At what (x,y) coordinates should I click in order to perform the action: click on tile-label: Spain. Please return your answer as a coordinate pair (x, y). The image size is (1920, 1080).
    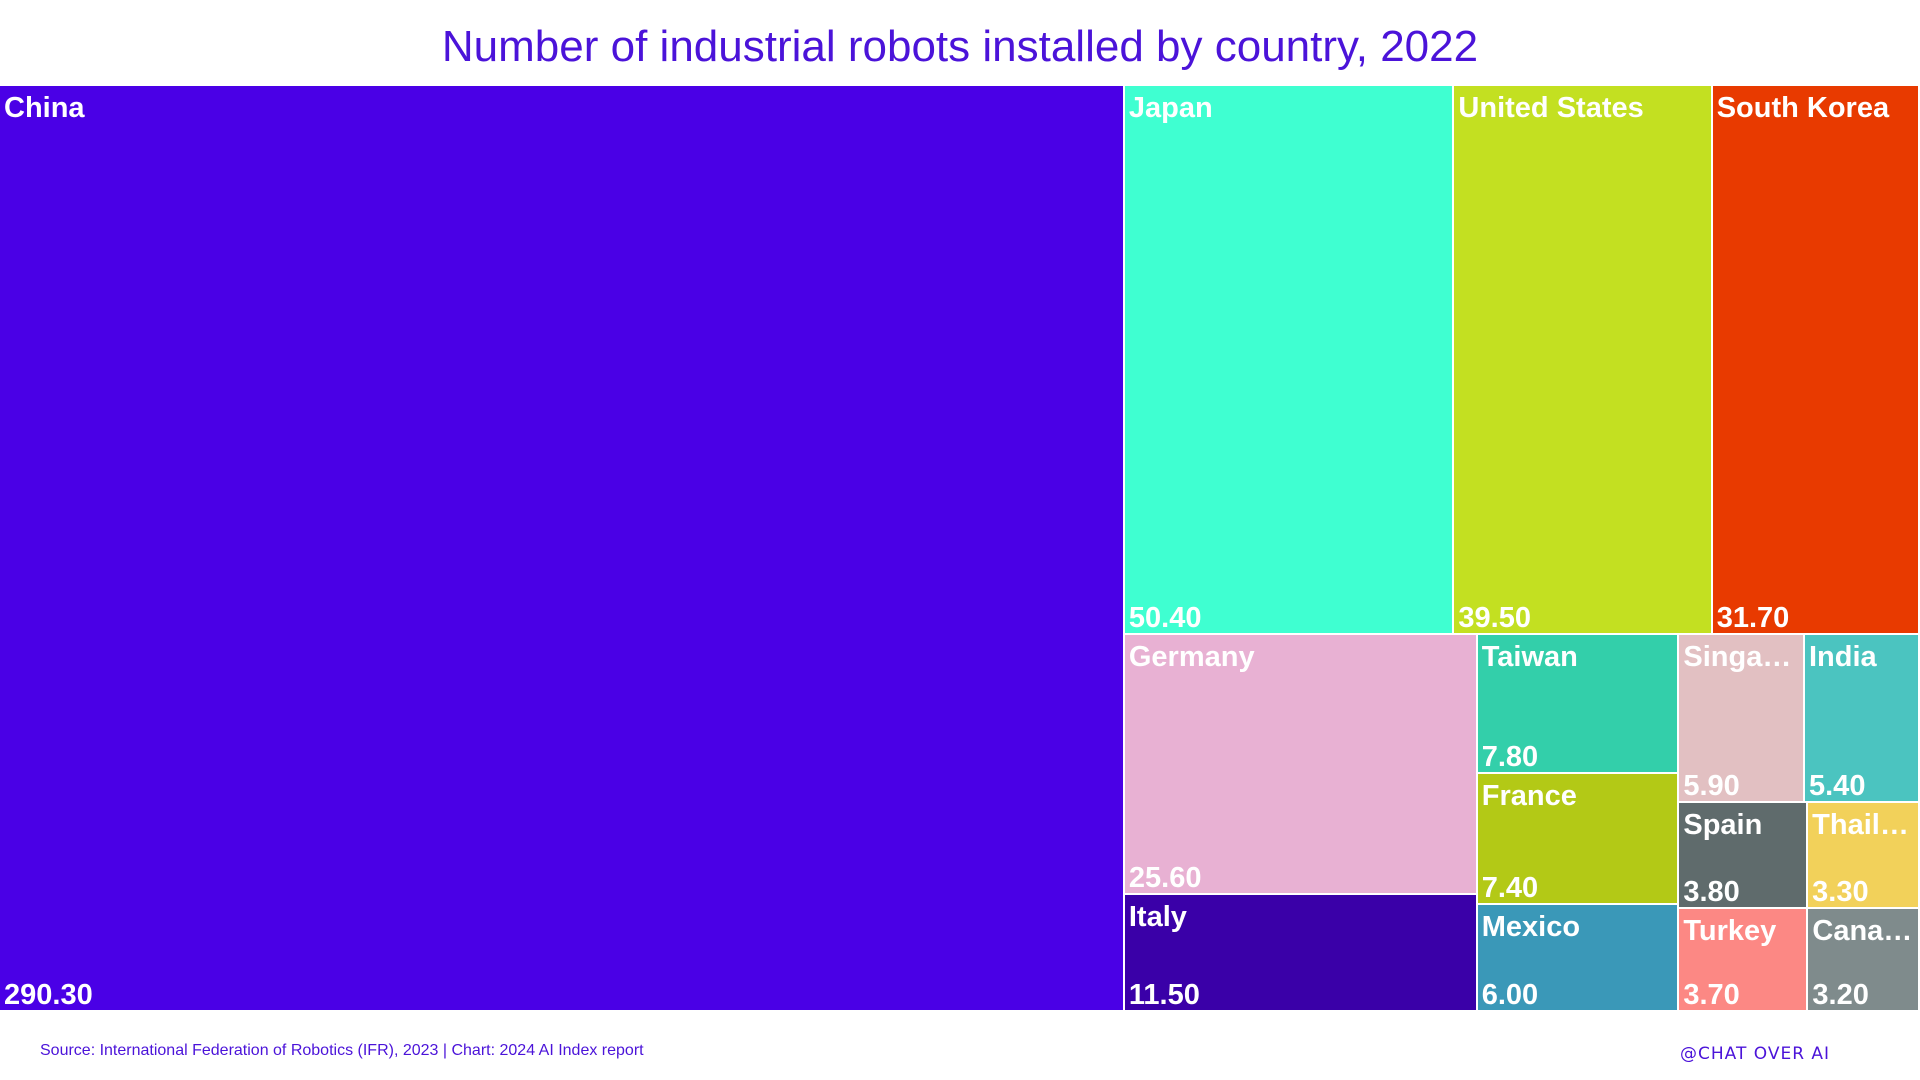
    Looking at the image, I should click on (1723, 826).